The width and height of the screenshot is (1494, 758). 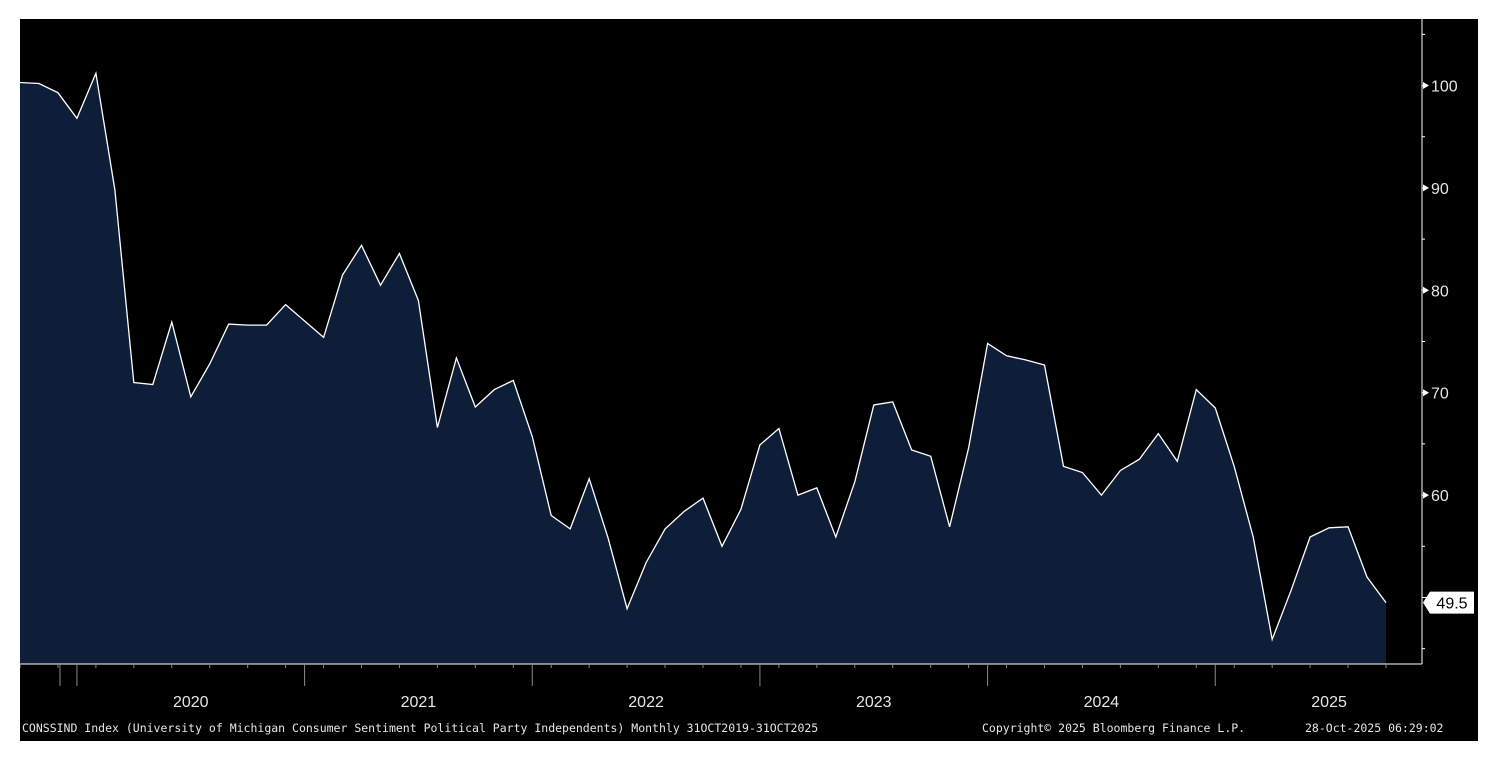 I want to click on x-tick-label: 2025, so click(x=1329, y=702).